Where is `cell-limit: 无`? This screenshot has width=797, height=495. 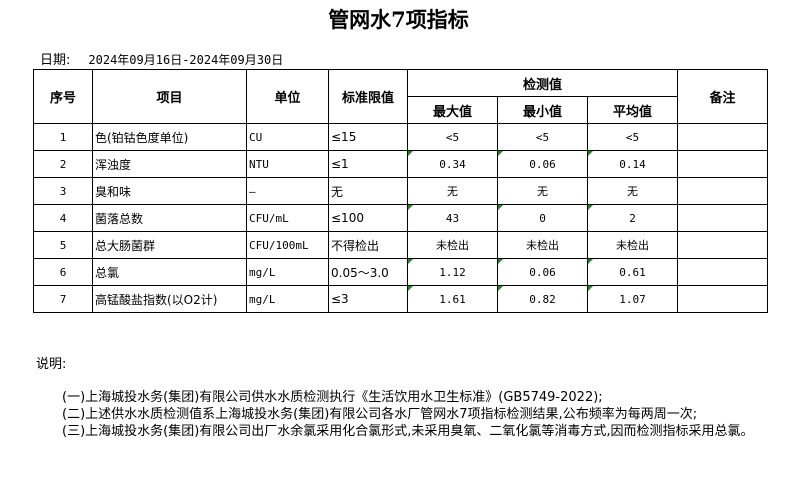
cell-limit: 无 is located at coordinates (368, 191).